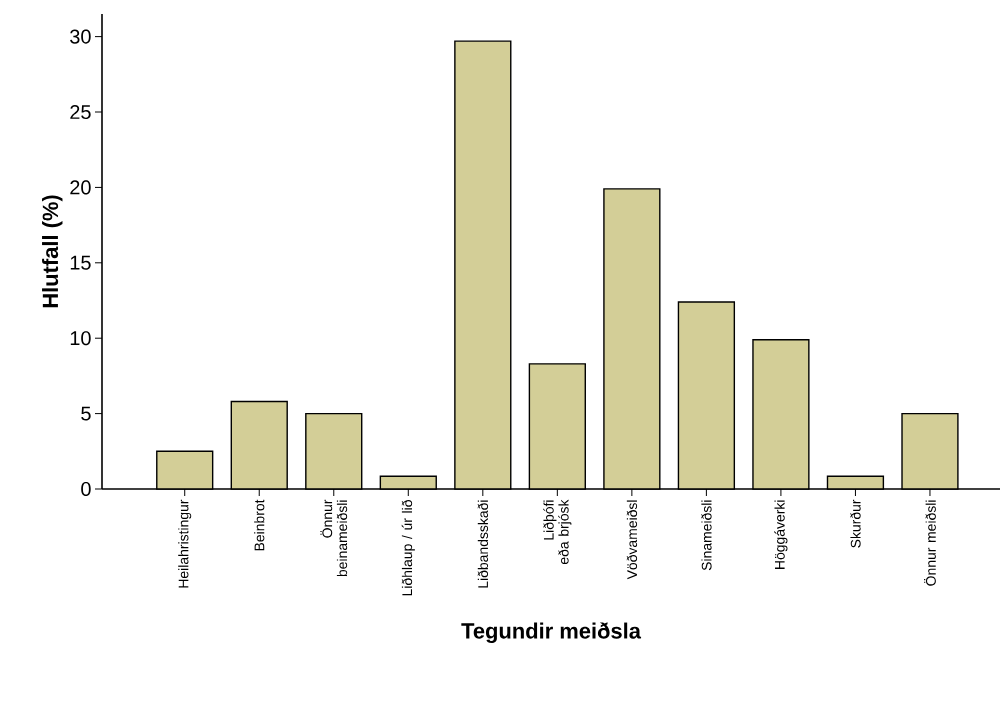 The width and height of the screenshot is (1006, 720). I want to click on x-tick-label: Liðhlaup / úr lið, so click(408, 548).